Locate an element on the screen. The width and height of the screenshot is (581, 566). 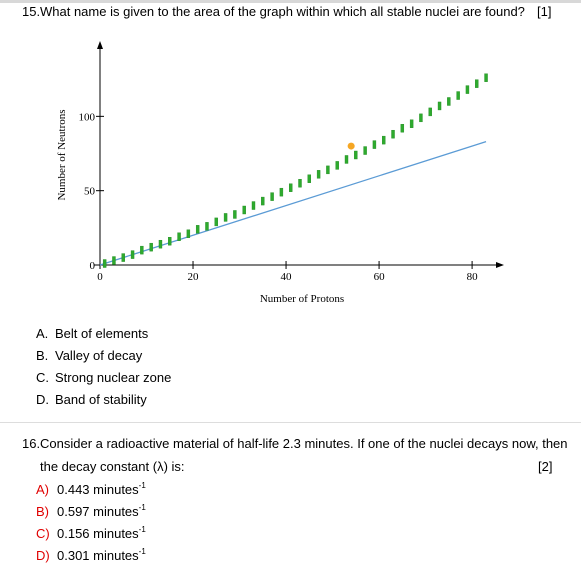
y-axis-label: Number of Neutrons is located at coordinates (62, 154).